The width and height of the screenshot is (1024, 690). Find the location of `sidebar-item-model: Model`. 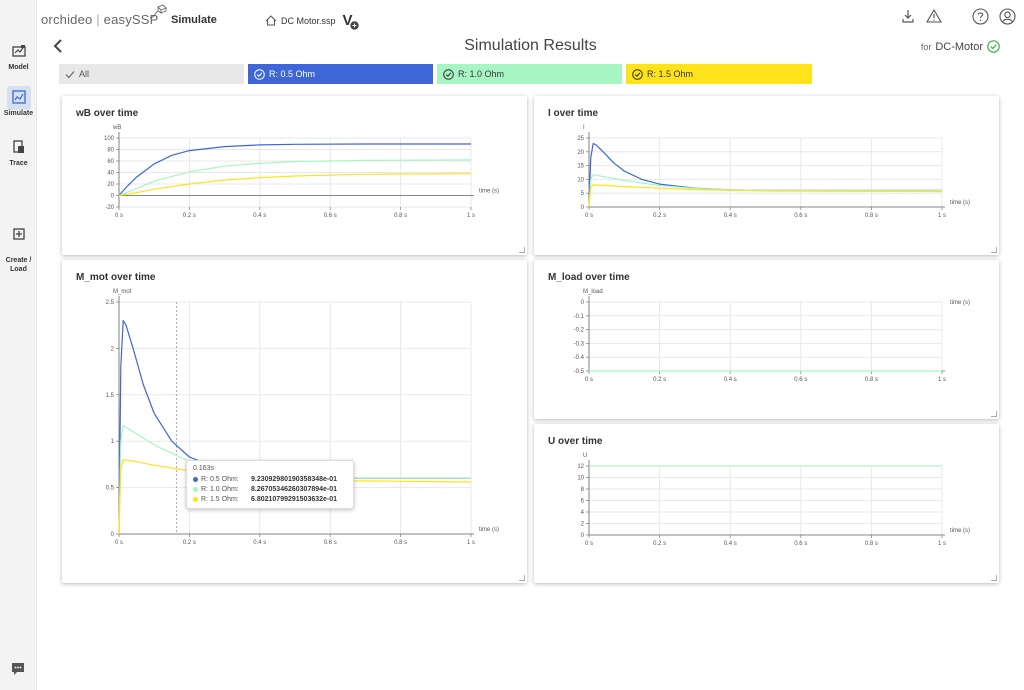

sidebar-item-model: Model is located at coordinates (18, 55).